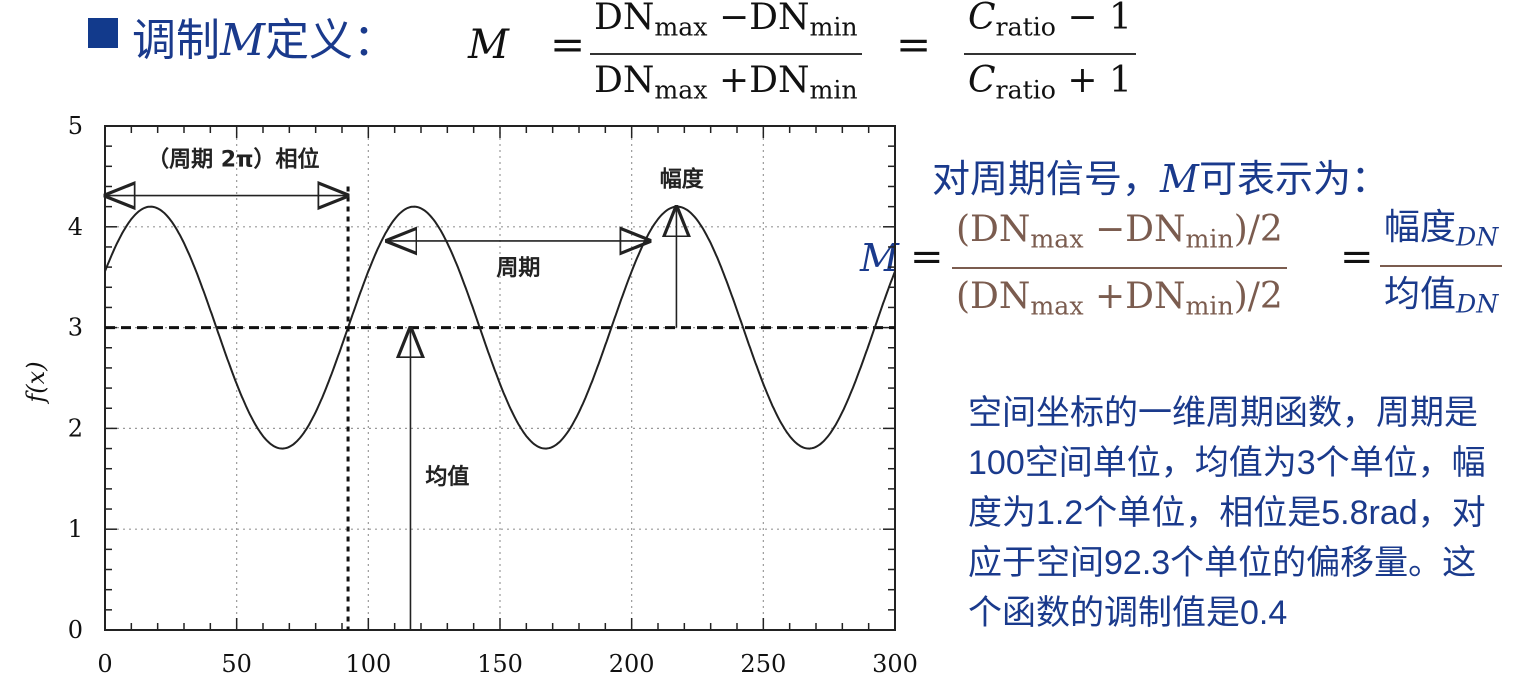 Image resolution: width=1535 pixels, height=694 pixels. I want to click on formula2-eq: =, so click(927, 257).